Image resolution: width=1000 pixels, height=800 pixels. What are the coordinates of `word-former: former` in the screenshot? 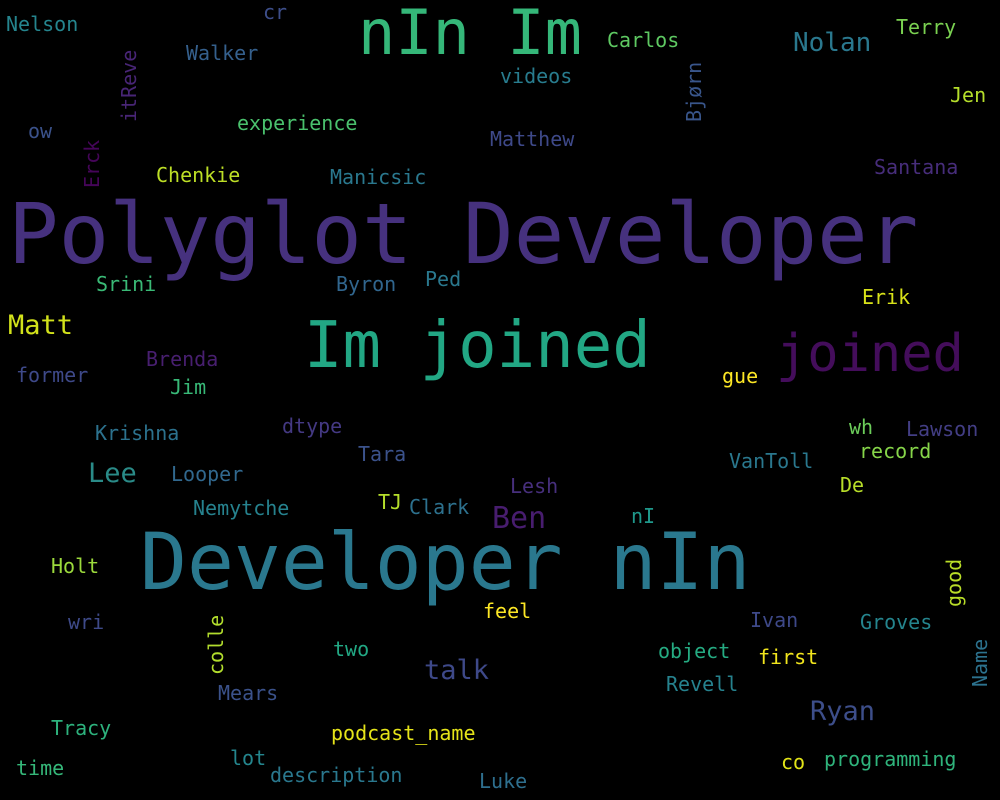 It's located at (52, 375).